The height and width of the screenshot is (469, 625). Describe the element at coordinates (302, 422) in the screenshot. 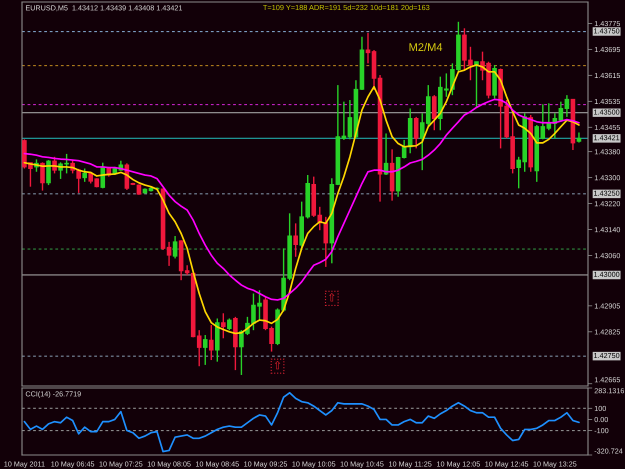

I see `line-series` at that location.